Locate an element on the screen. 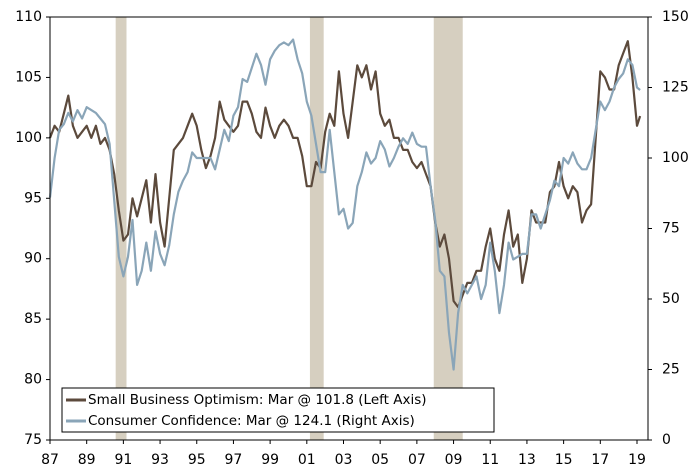 This screenshot has width=694, height=473. y-tick-label: 110 is located at coordinates (28, 17).